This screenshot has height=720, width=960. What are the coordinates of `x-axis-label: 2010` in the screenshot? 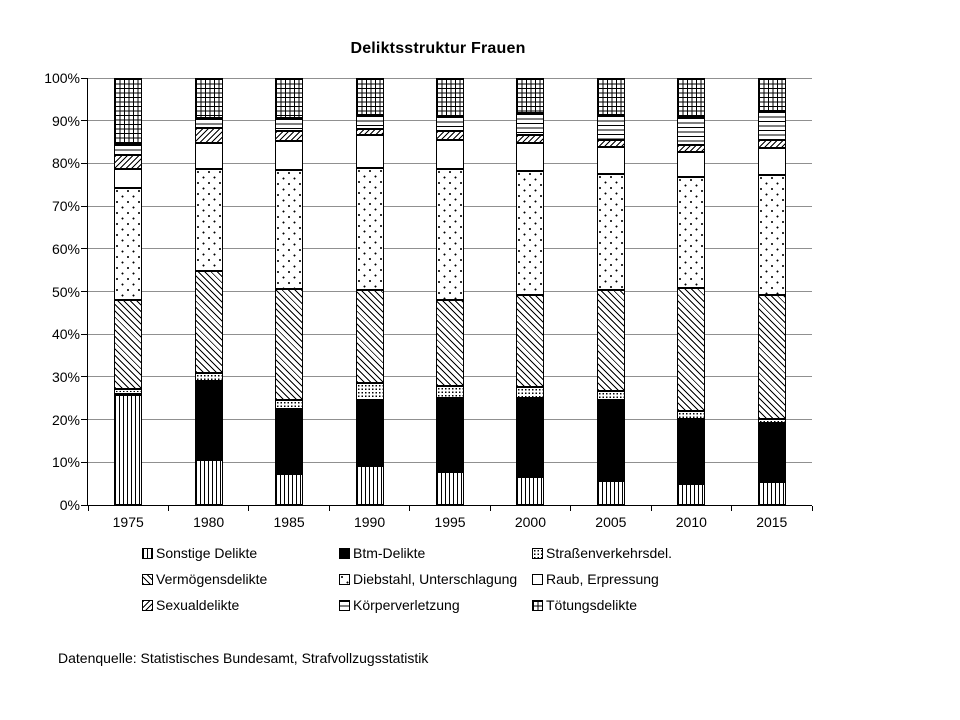 It's located at (691, 522).